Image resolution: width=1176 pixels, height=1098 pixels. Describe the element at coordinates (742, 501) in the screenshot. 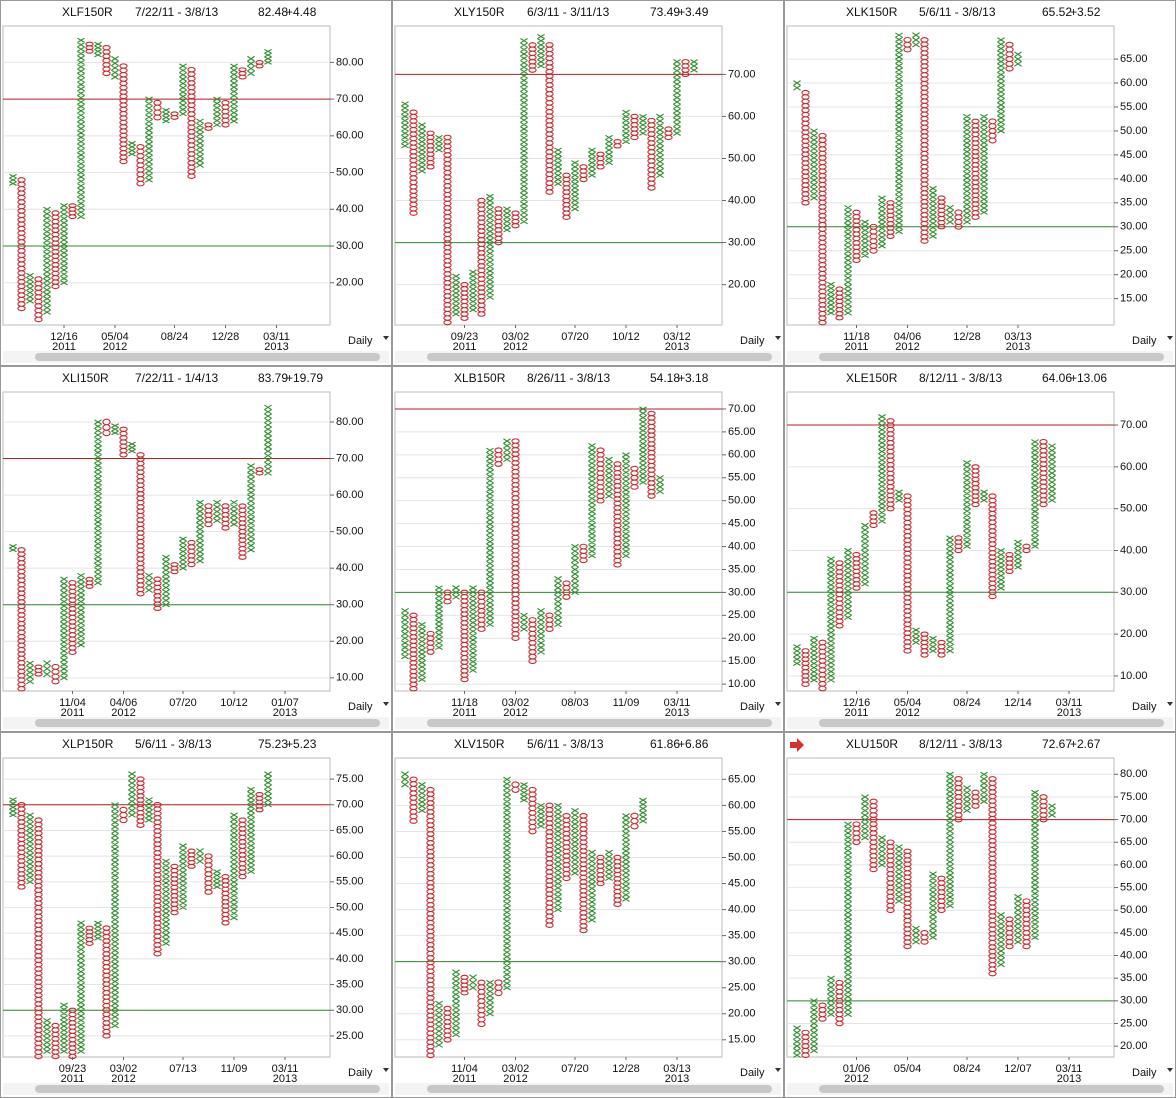

I see `y-tick-label: 50.00` at that location.